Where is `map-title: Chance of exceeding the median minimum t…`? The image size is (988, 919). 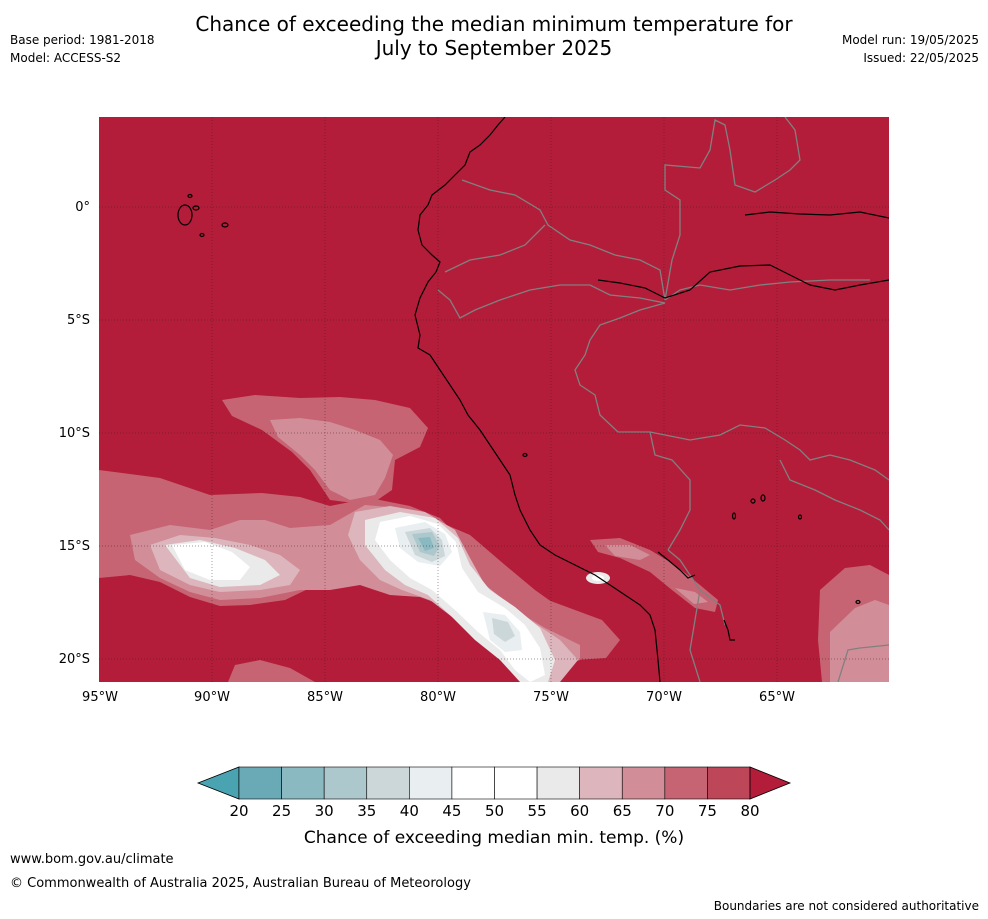
map-title: Chance of exceeding the median minimum t… is located at coordinates (494, 36).